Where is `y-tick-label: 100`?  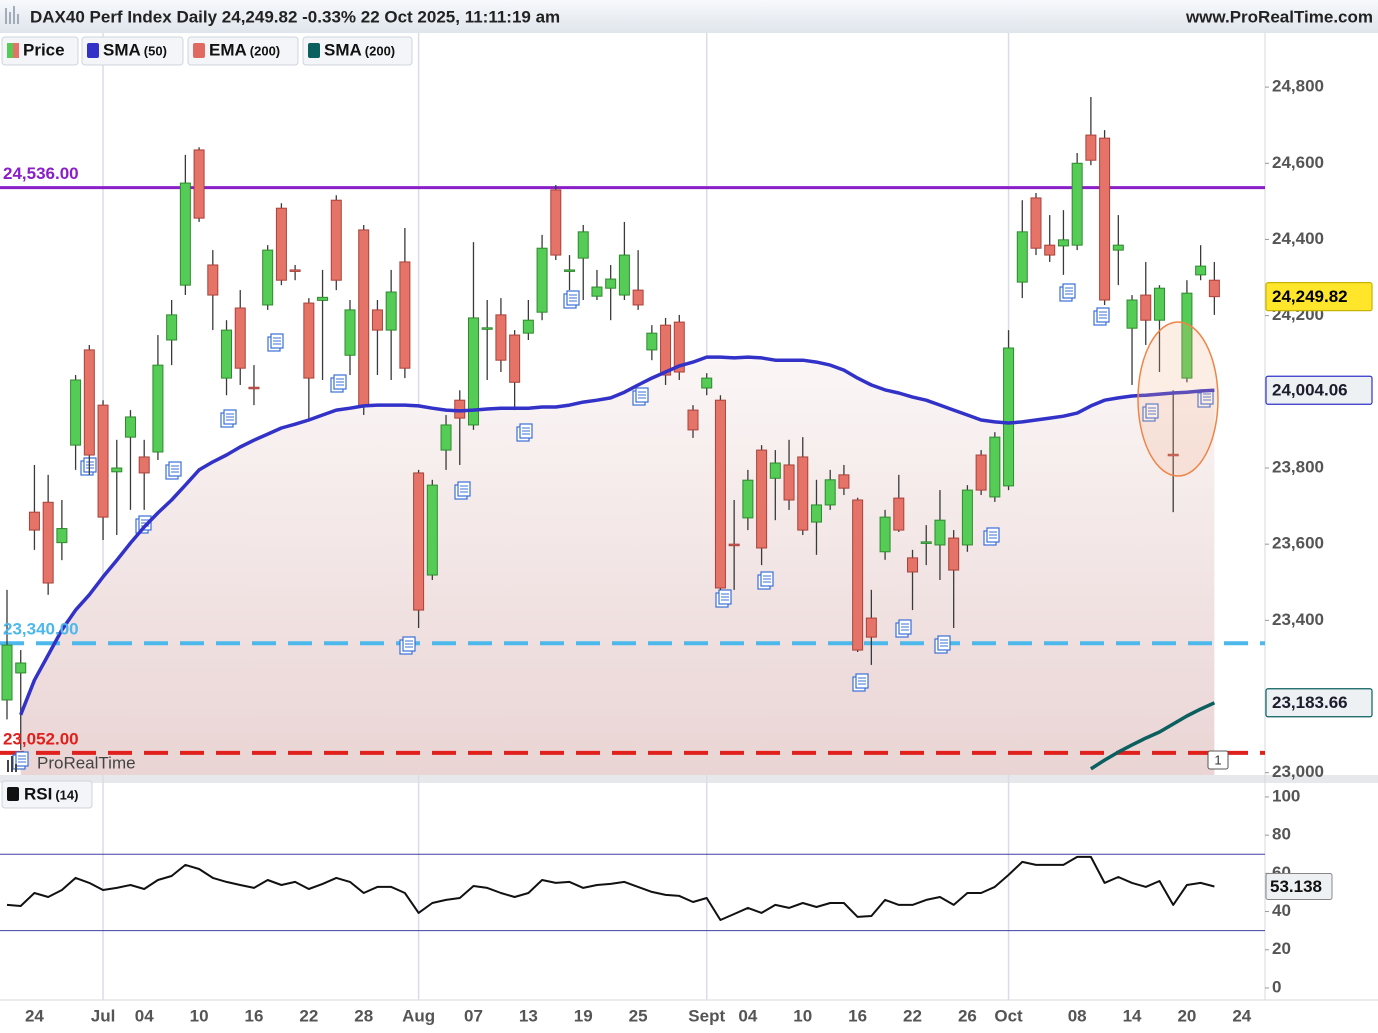
y-tick-label: 100 is located at coordinates (1286, 795).